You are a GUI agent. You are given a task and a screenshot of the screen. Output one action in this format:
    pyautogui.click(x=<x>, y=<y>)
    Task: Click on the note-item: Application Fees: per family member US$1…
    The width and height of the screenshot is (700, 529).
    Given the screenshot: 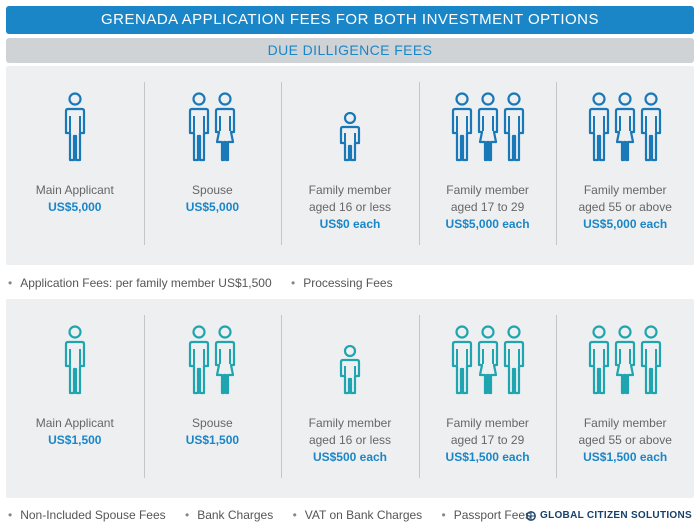 What is the action you would take?
    pyautogui.click(x=146, y=283)
    